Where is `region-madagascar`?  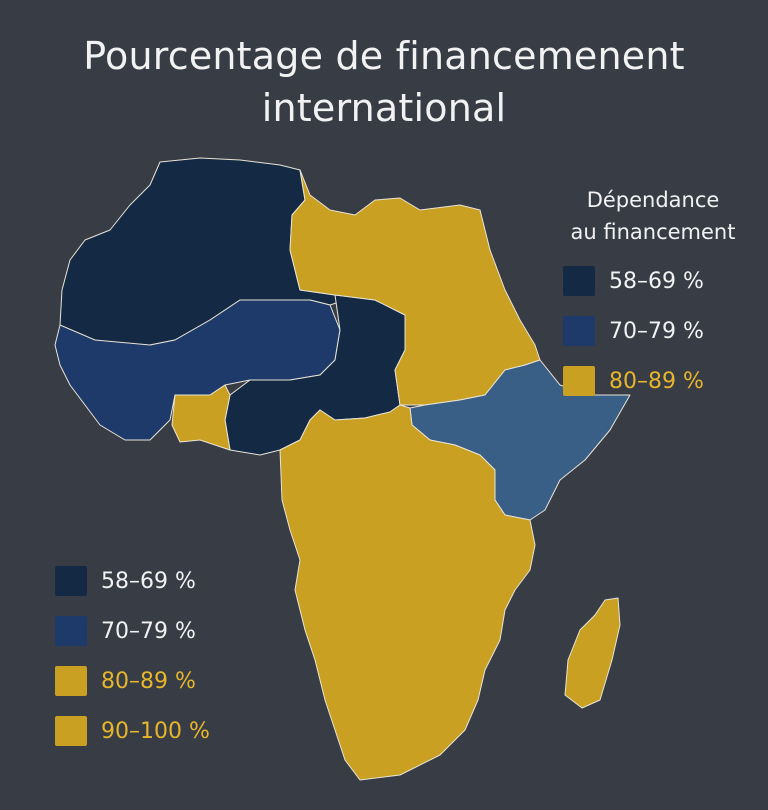
region-madagascar is located at coordinates (592, 653).